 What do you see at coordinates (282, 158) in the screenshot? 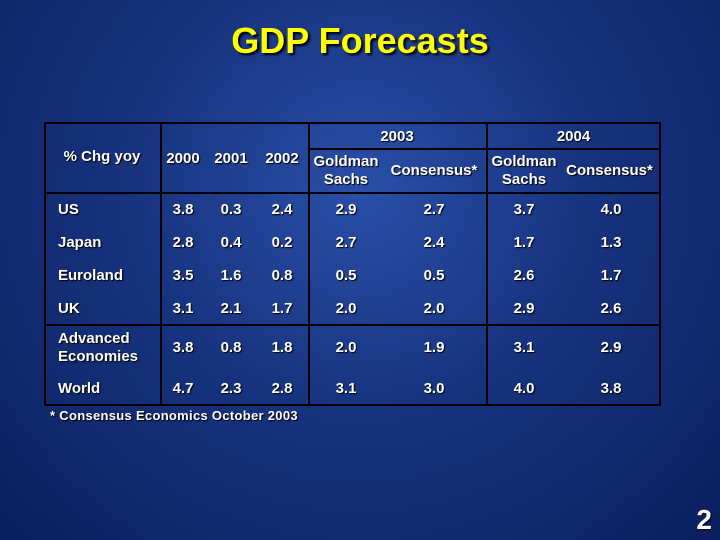
I see `column-header-2002: 2002` at bounding box center [282, 158].